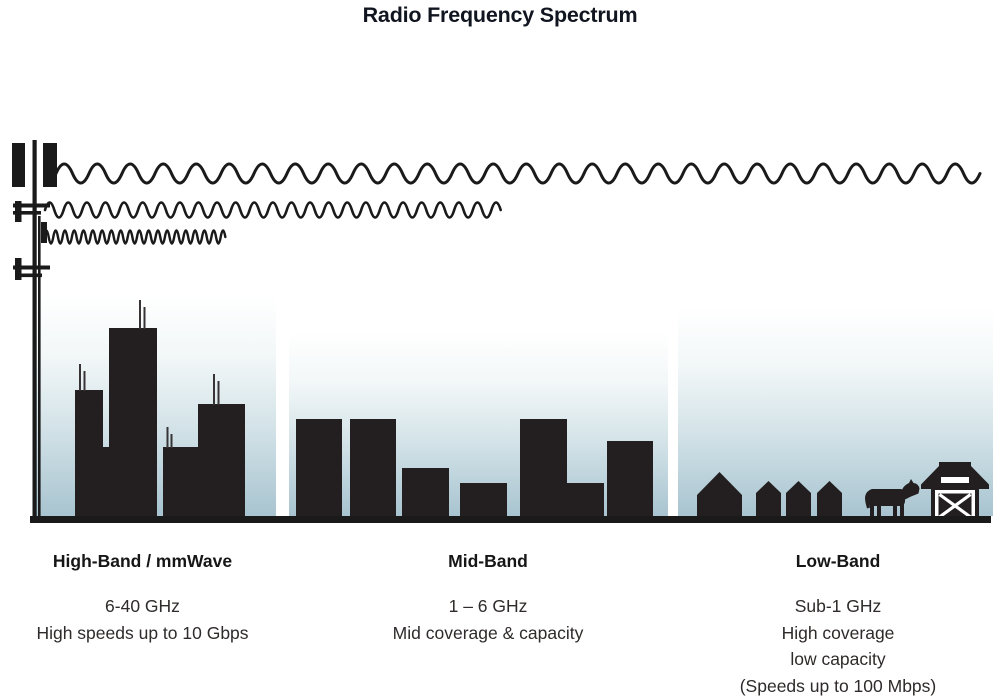 This screenshot has width=1000, height=700. What do you see at coordinates (18, 165) in the screenshot?
I see `antenna-panel-top-left` at bounding box center [18, 165].